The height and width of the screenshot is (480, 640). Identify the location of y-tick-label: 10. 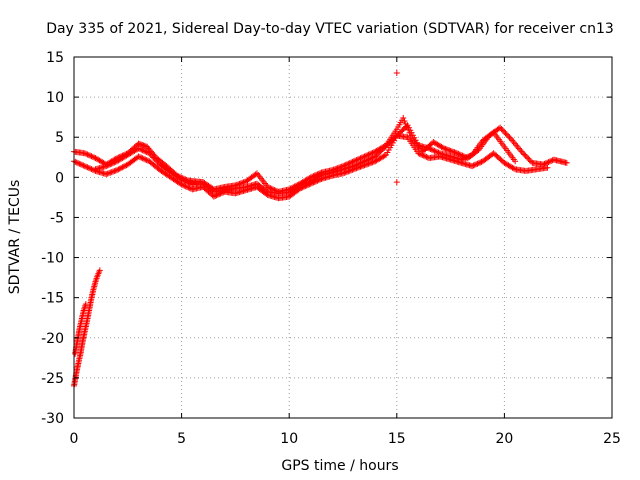
(55, 98).